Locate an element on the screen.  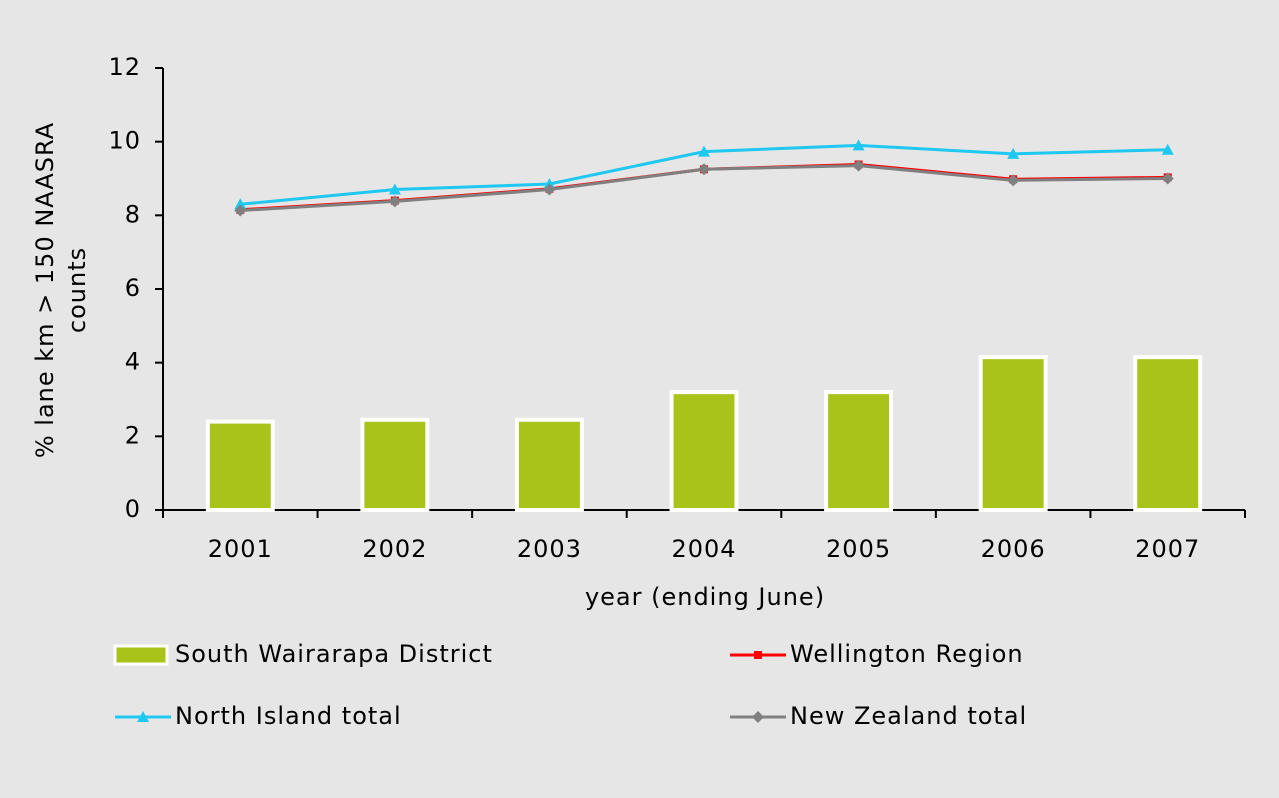
y-axis-label-line: % lane km > 150 NAASRA is located at coordinates (45, 290).